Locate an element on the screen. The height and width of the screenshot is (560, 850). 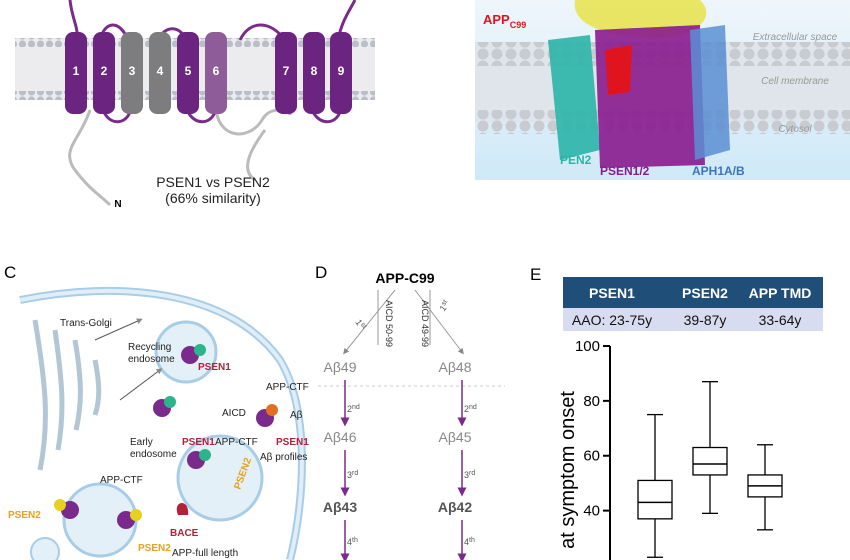
peptide: Aβ48 is located at coordinates (455, 367).